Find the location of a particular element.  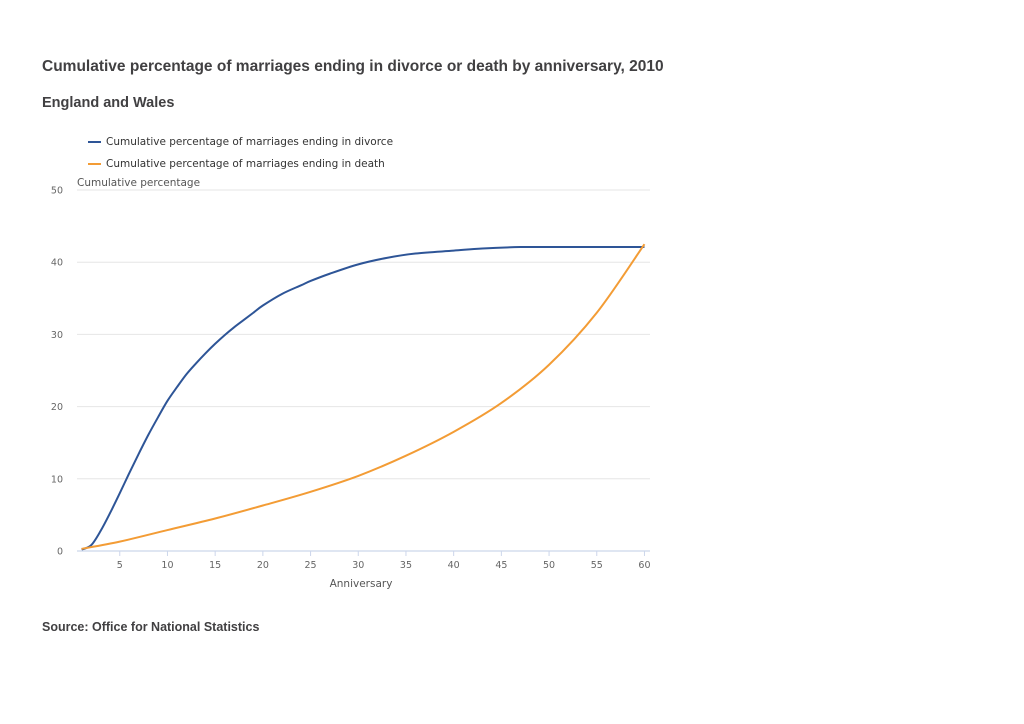

y-tick-label: 0 is located at coordinates (60, 552).